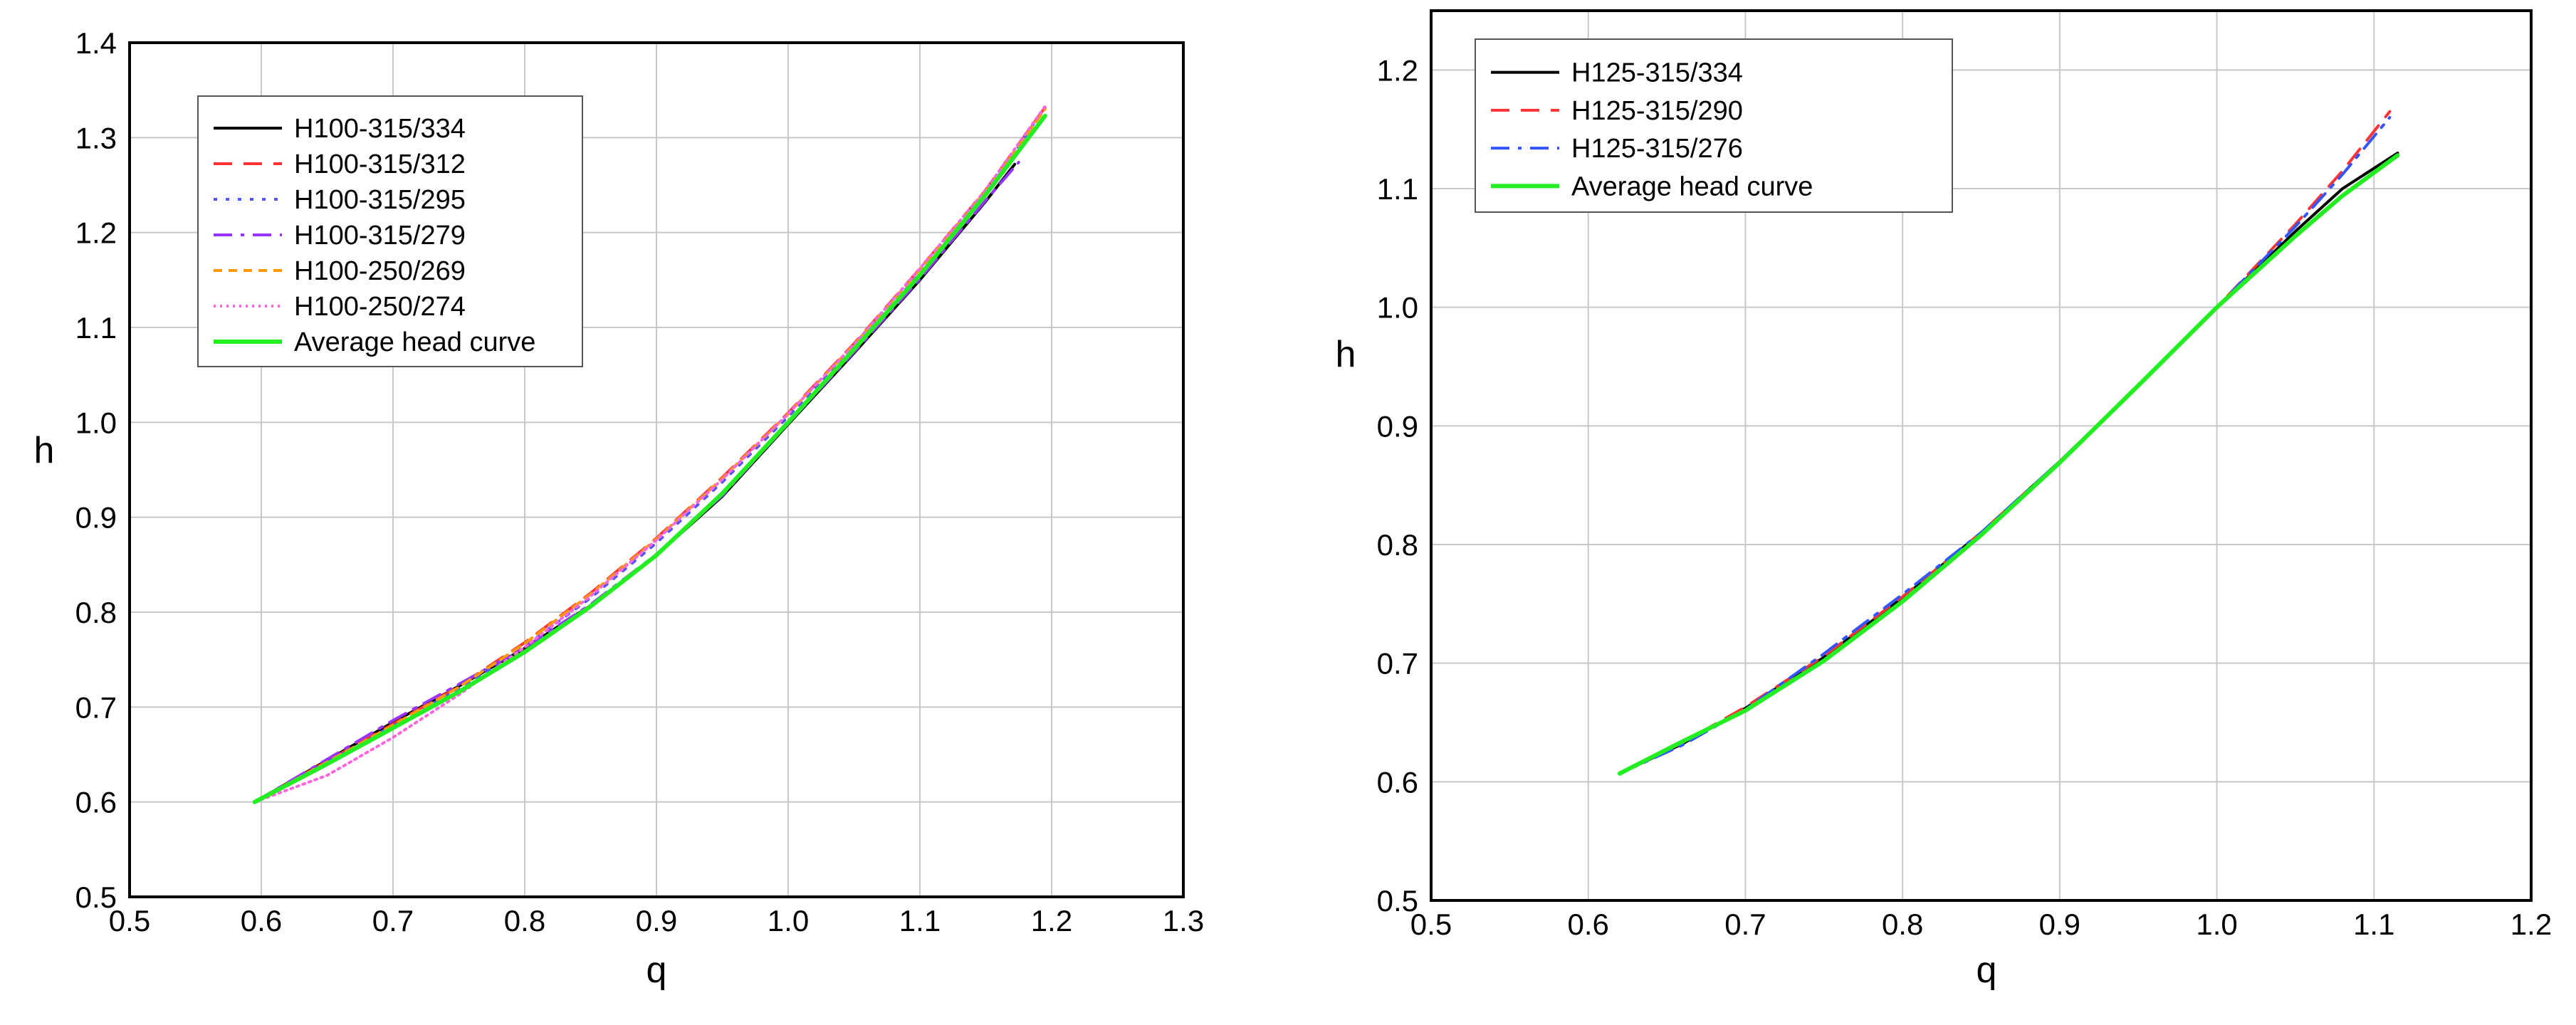 The height and width of the screenshot is (1025, 2576). Describe the element at coordinates (380, 164) in the screenshot. I see `legend-label-1: H100-315/312` at that location.